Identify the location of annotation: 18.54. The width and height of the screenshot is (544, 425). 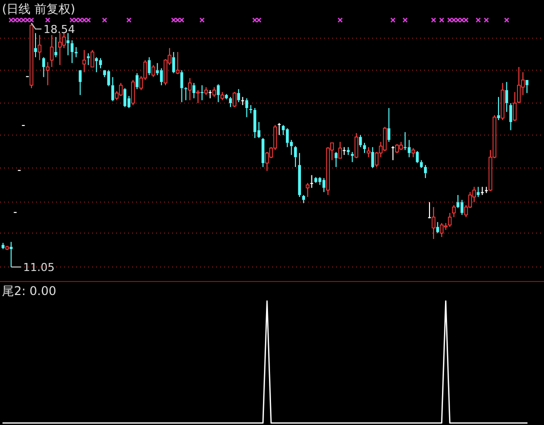
(59, 29).